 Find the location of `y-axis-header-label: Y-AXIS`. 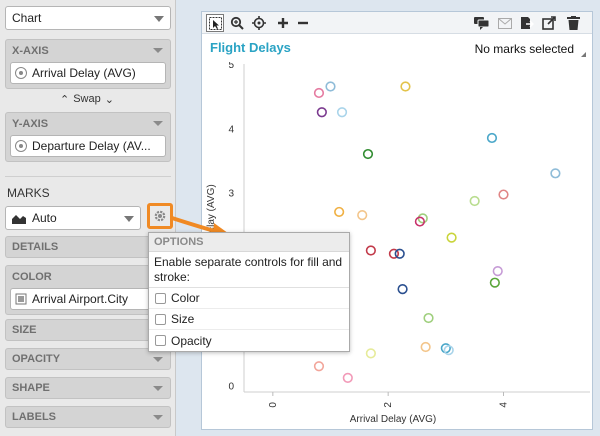

y-axis-header-label: Y-AXIS is located at coordinates (30, 124).